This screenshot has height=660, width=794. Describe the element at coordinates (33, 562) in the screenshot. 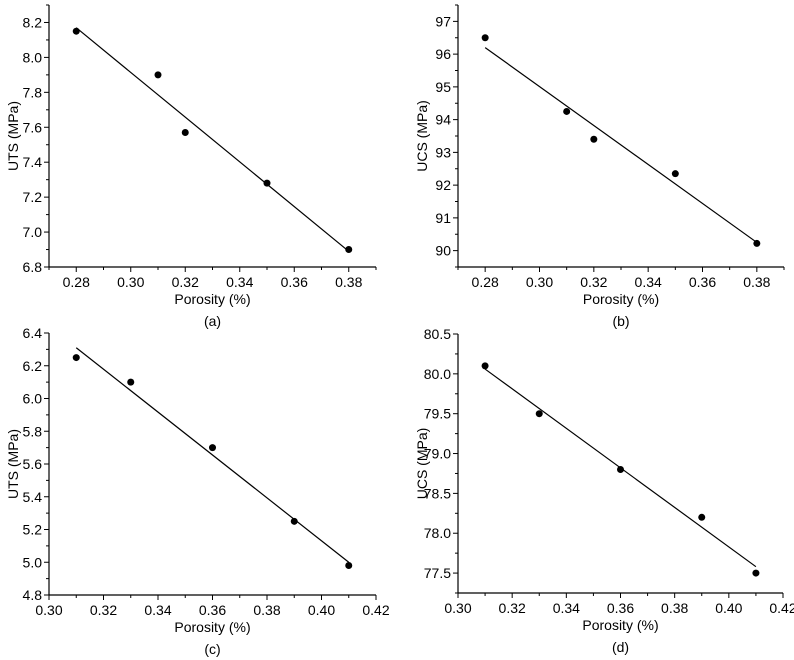

I see `y-tick-label: 5.0` at that location.